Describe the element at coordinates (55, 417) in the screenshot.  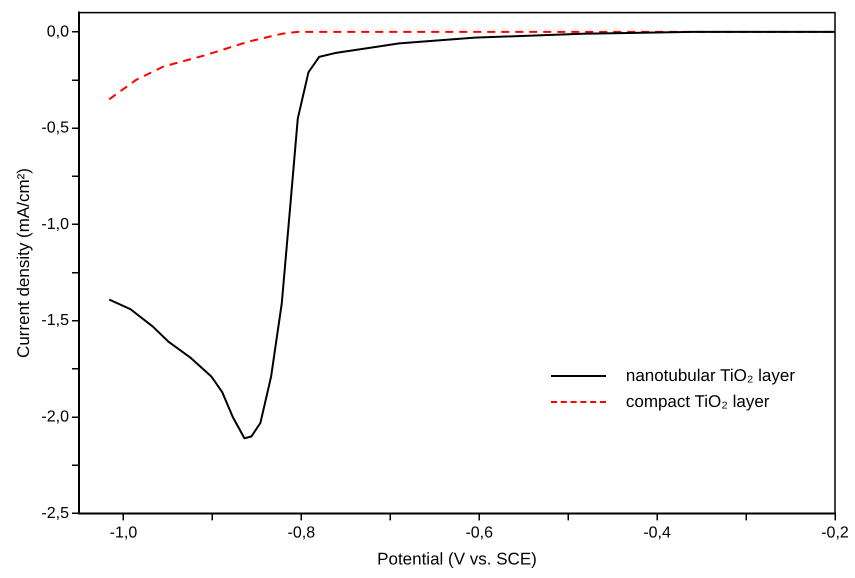
I see `y-tick-label: -2,0` at that location.